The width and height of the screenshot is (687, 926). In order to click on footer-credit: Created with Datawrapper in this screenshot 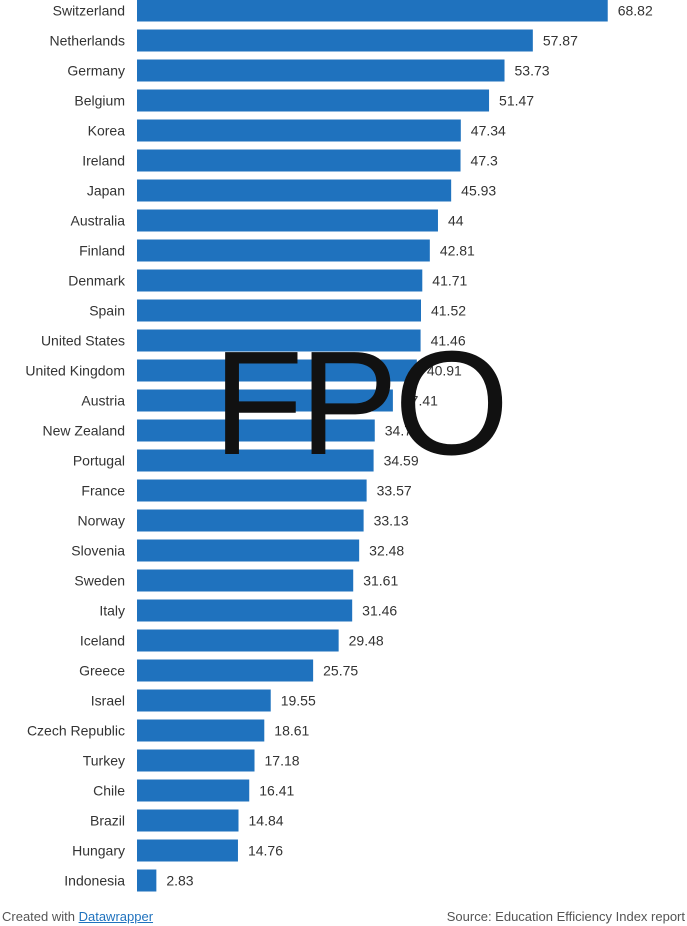, I will do `click(77, 916)`.